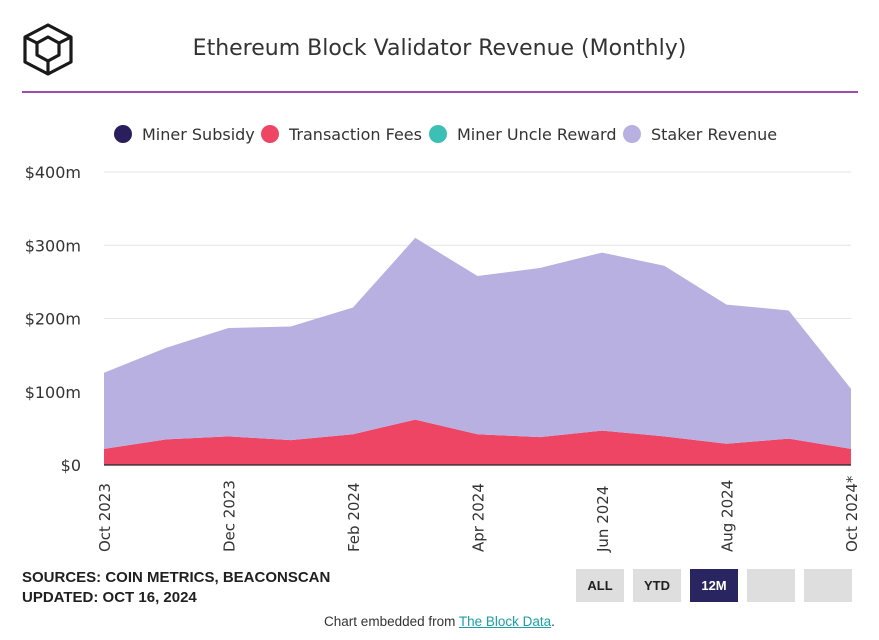 This screenshot has height=640, width=879. I want to click on sources-text: SOURCES: COIN METRICS, BEACONSCAN, so click(176, 577).